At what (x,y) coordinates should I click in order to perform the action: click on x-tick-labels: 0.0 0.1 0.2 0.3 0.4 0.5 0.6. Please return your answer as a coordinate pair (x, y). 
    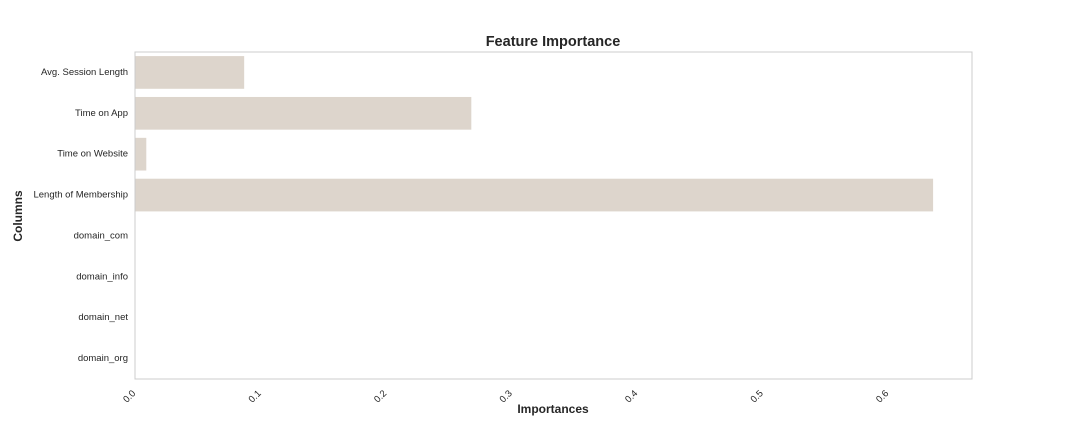
    Looking at the image, I should click on (506, 396).